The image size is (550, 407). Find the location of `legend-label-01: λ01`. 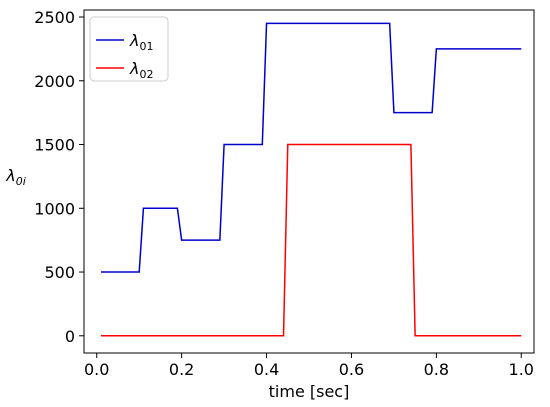

legend-label-01: λ01 is located at coordinates (141, 42).